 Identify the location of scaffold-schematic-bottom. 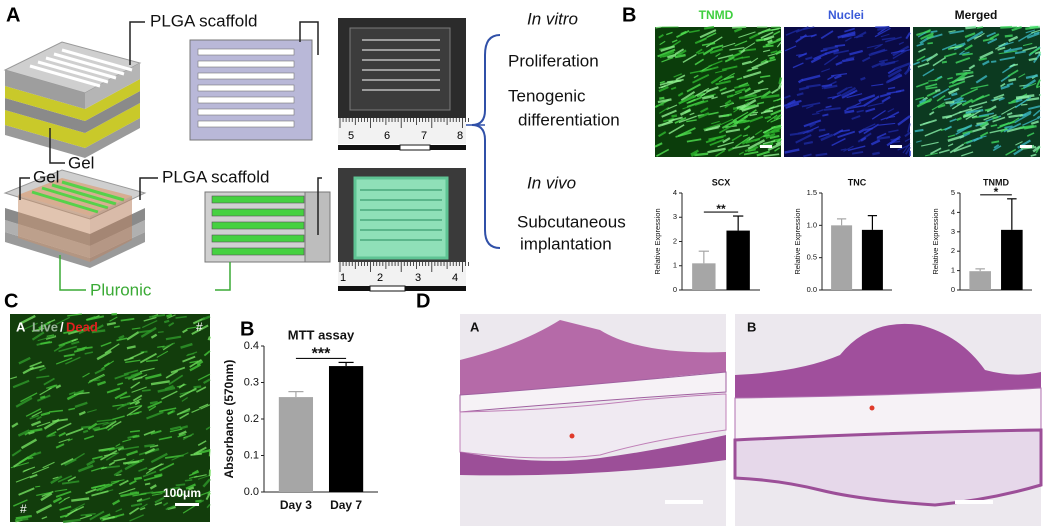
(267, 227).